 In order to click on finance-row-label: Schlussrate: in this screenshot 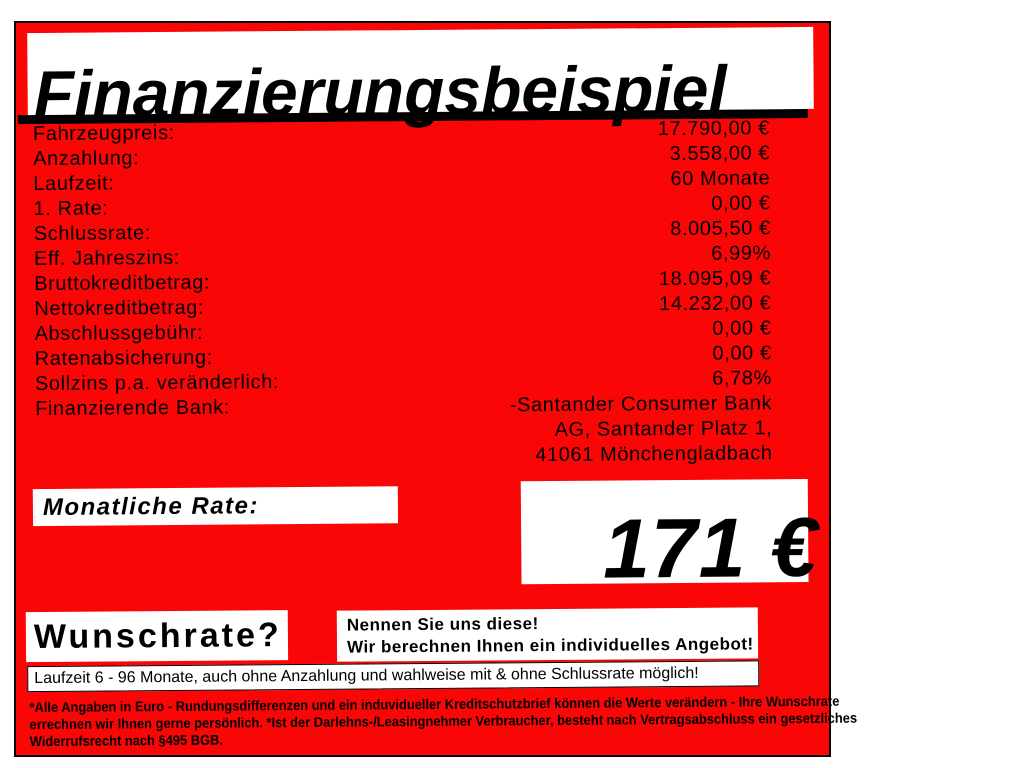, I will do `click(92, 234)`.